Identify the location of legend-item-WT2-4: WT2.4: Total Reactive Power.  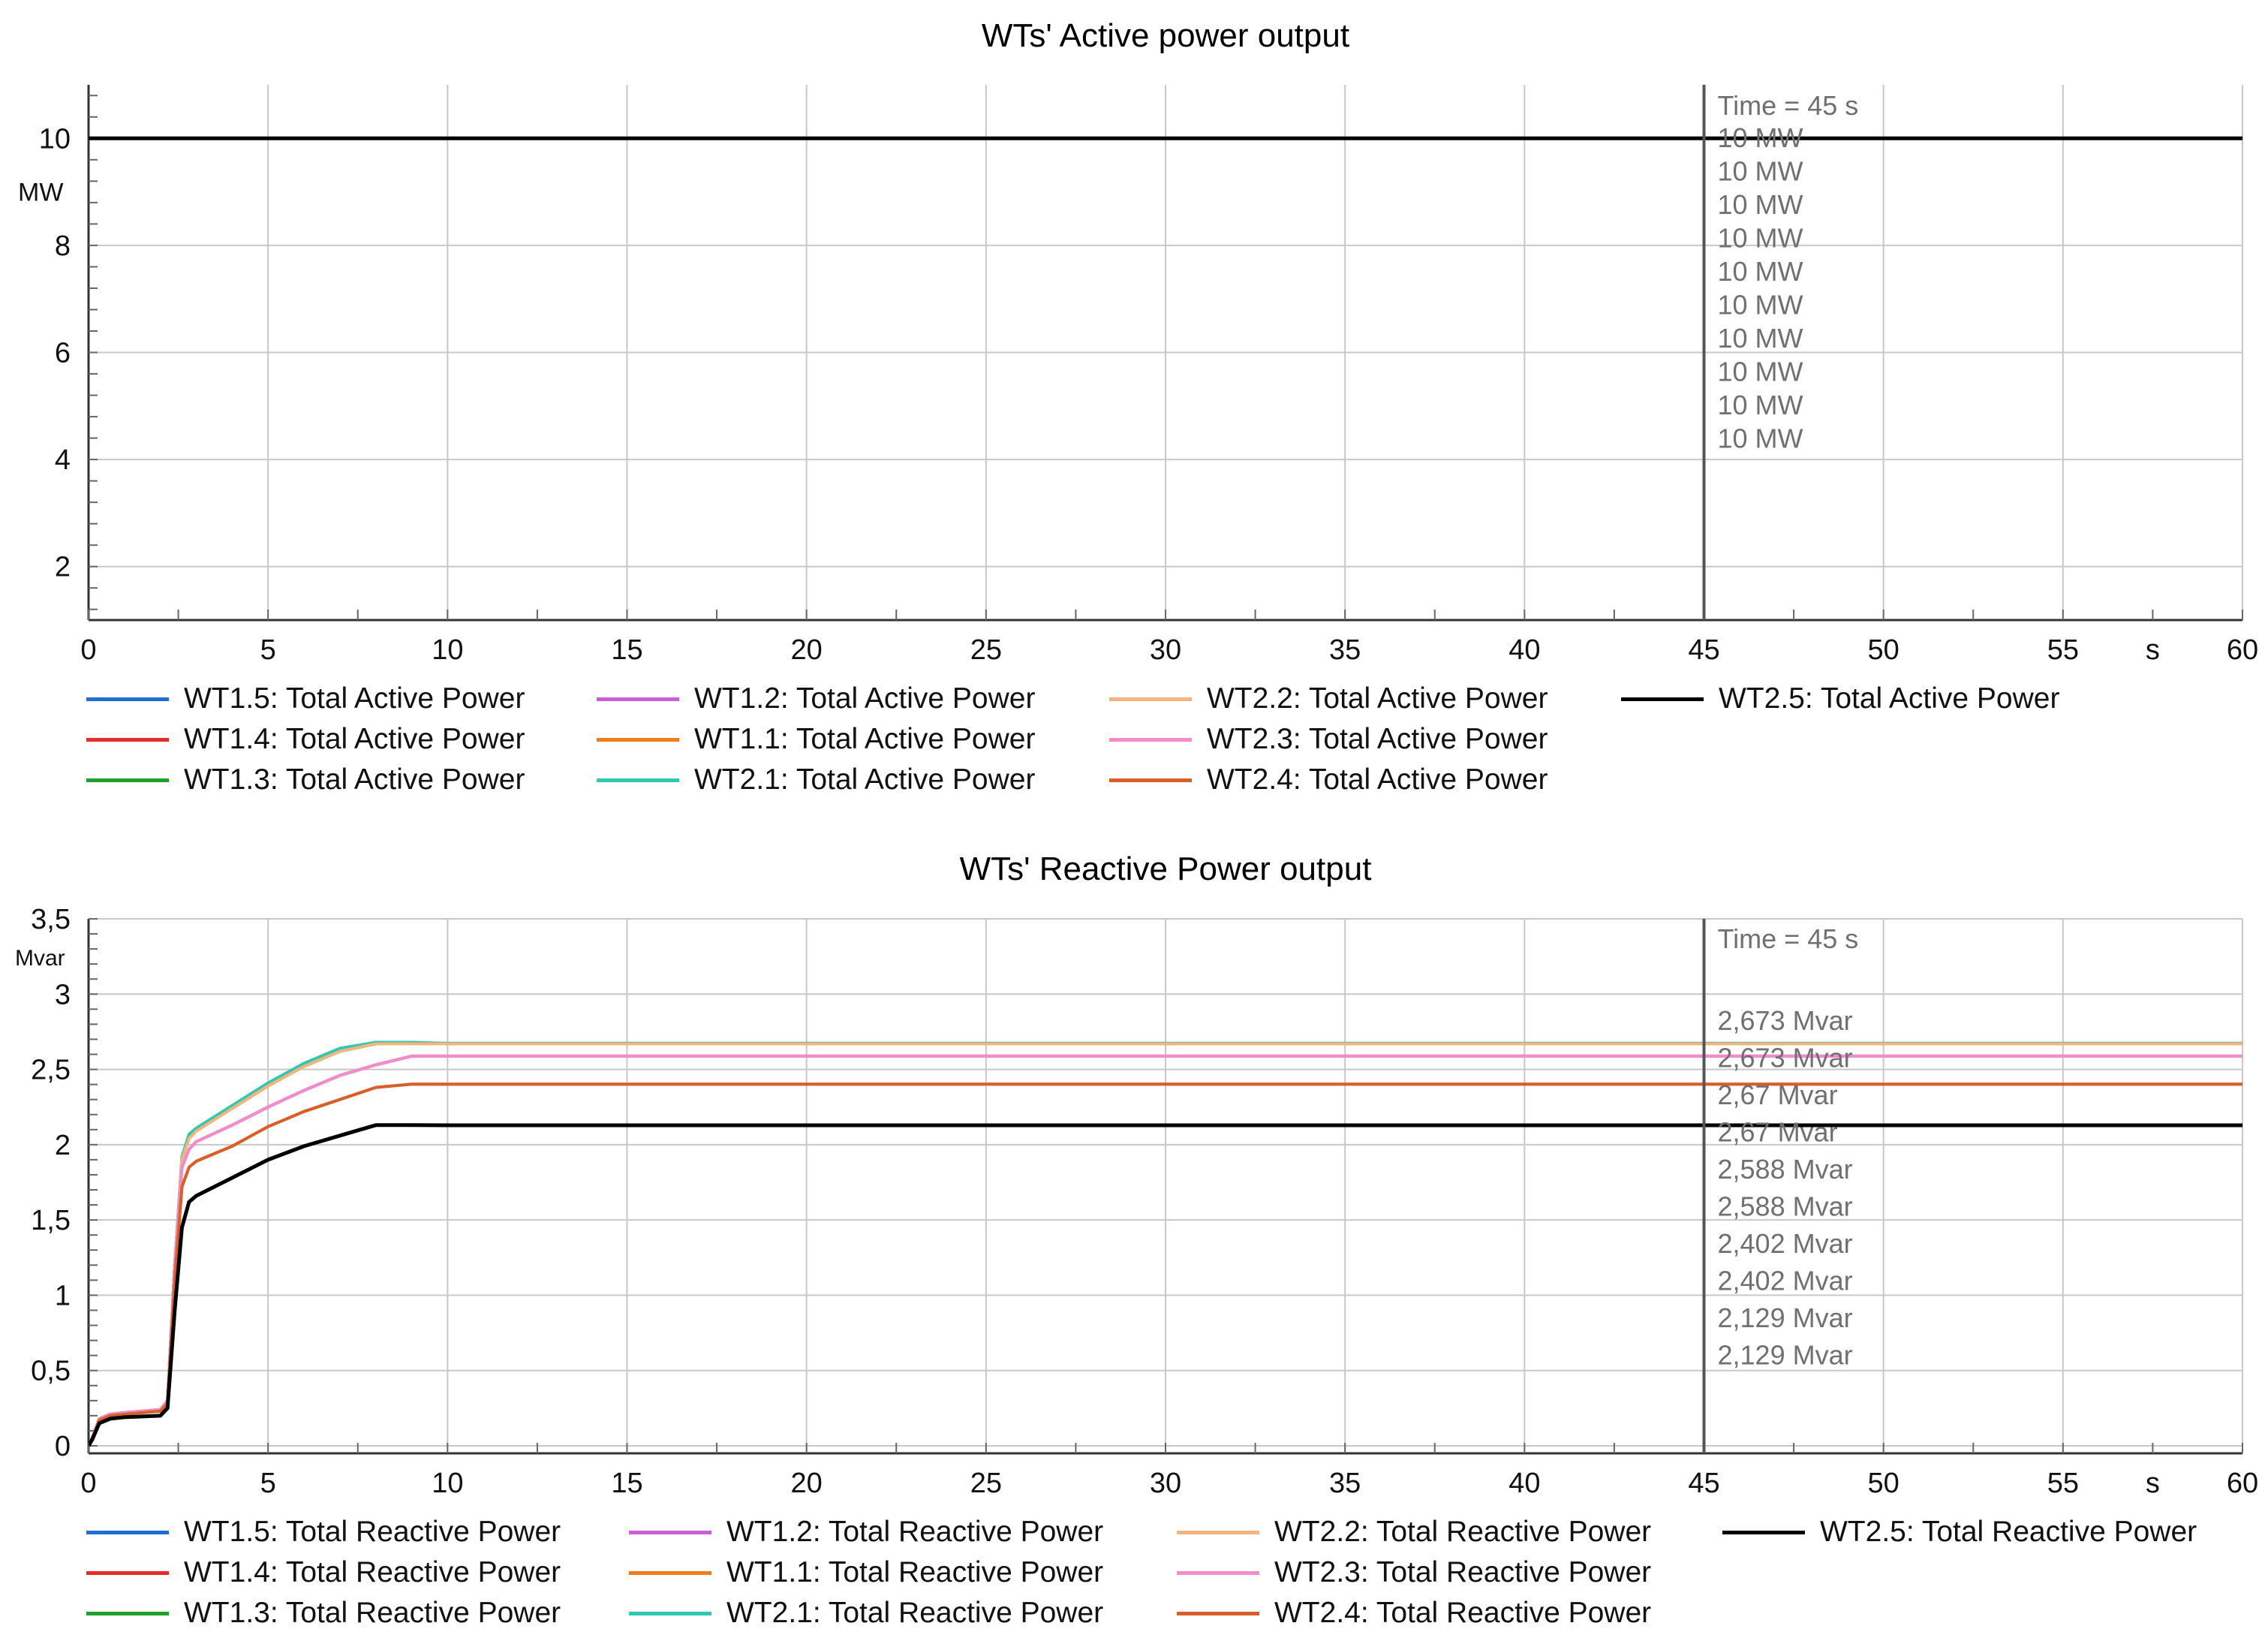
(1414, 1614).